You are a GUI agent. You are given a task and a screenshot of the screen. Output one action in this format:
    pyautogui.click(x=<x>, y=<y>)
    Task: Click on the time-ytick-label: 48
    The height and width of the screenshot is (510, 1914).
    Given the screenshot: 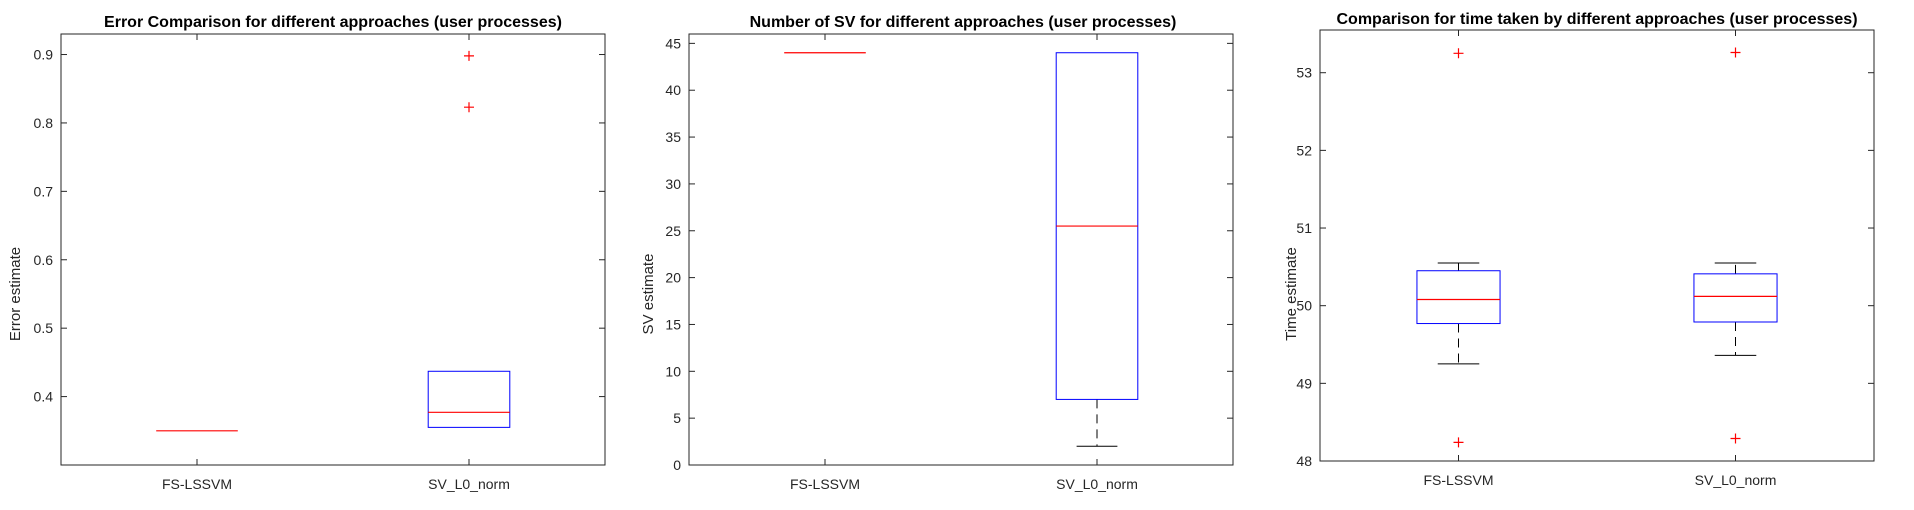 What is the action you would take?
    pyautogui.click(x=1304, y=461)
    